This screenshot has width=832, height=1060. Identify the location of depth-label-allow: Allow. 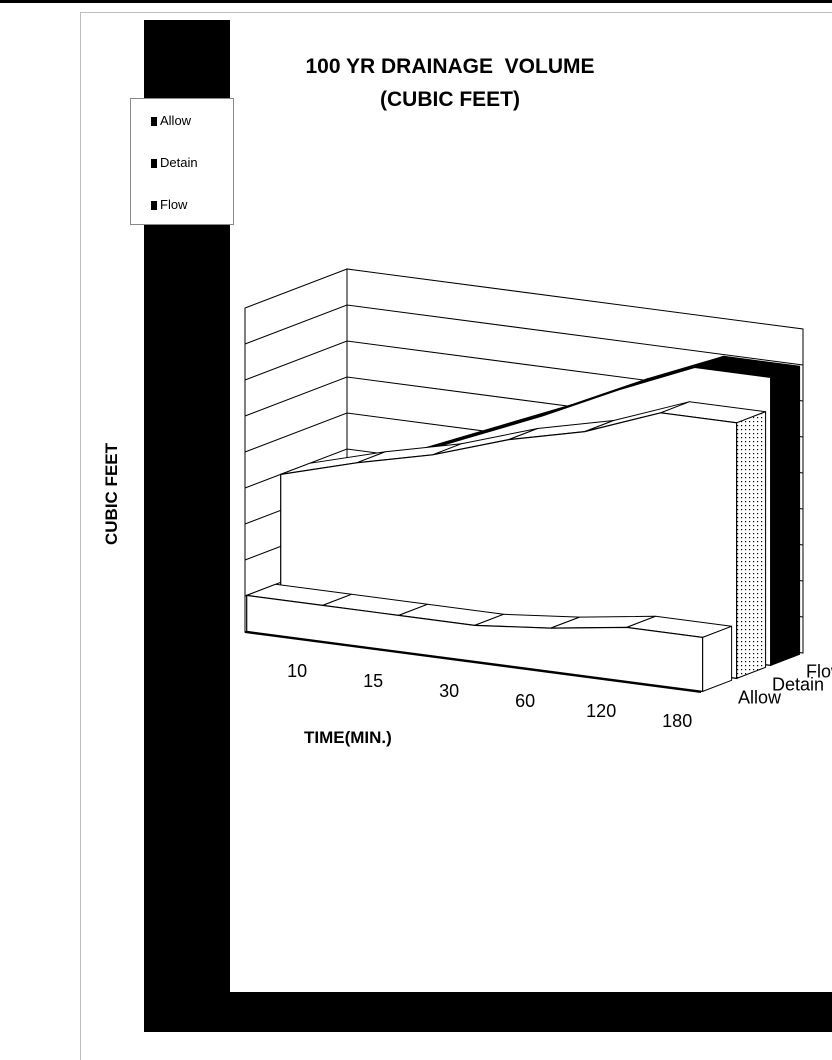
(760, 698).